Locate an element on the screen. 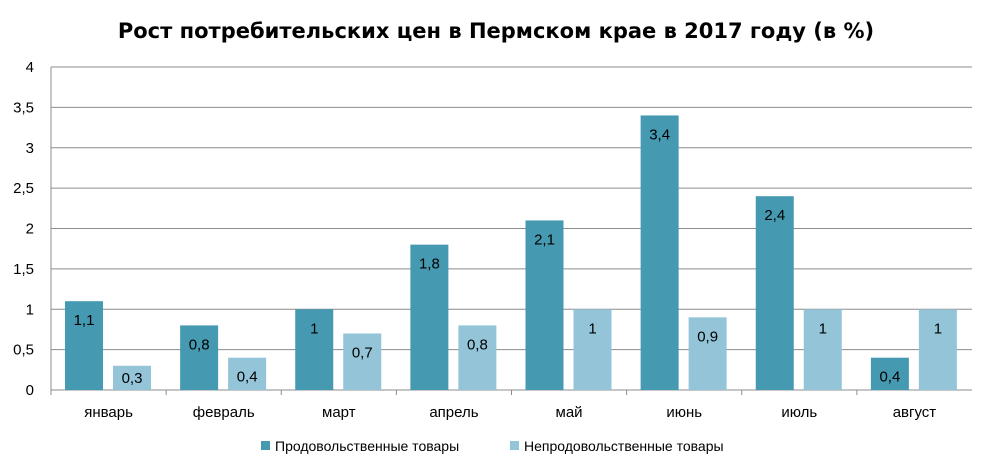 The image size is (993, 476). y-tick-label: 3 is located at coordinates (30, 148).